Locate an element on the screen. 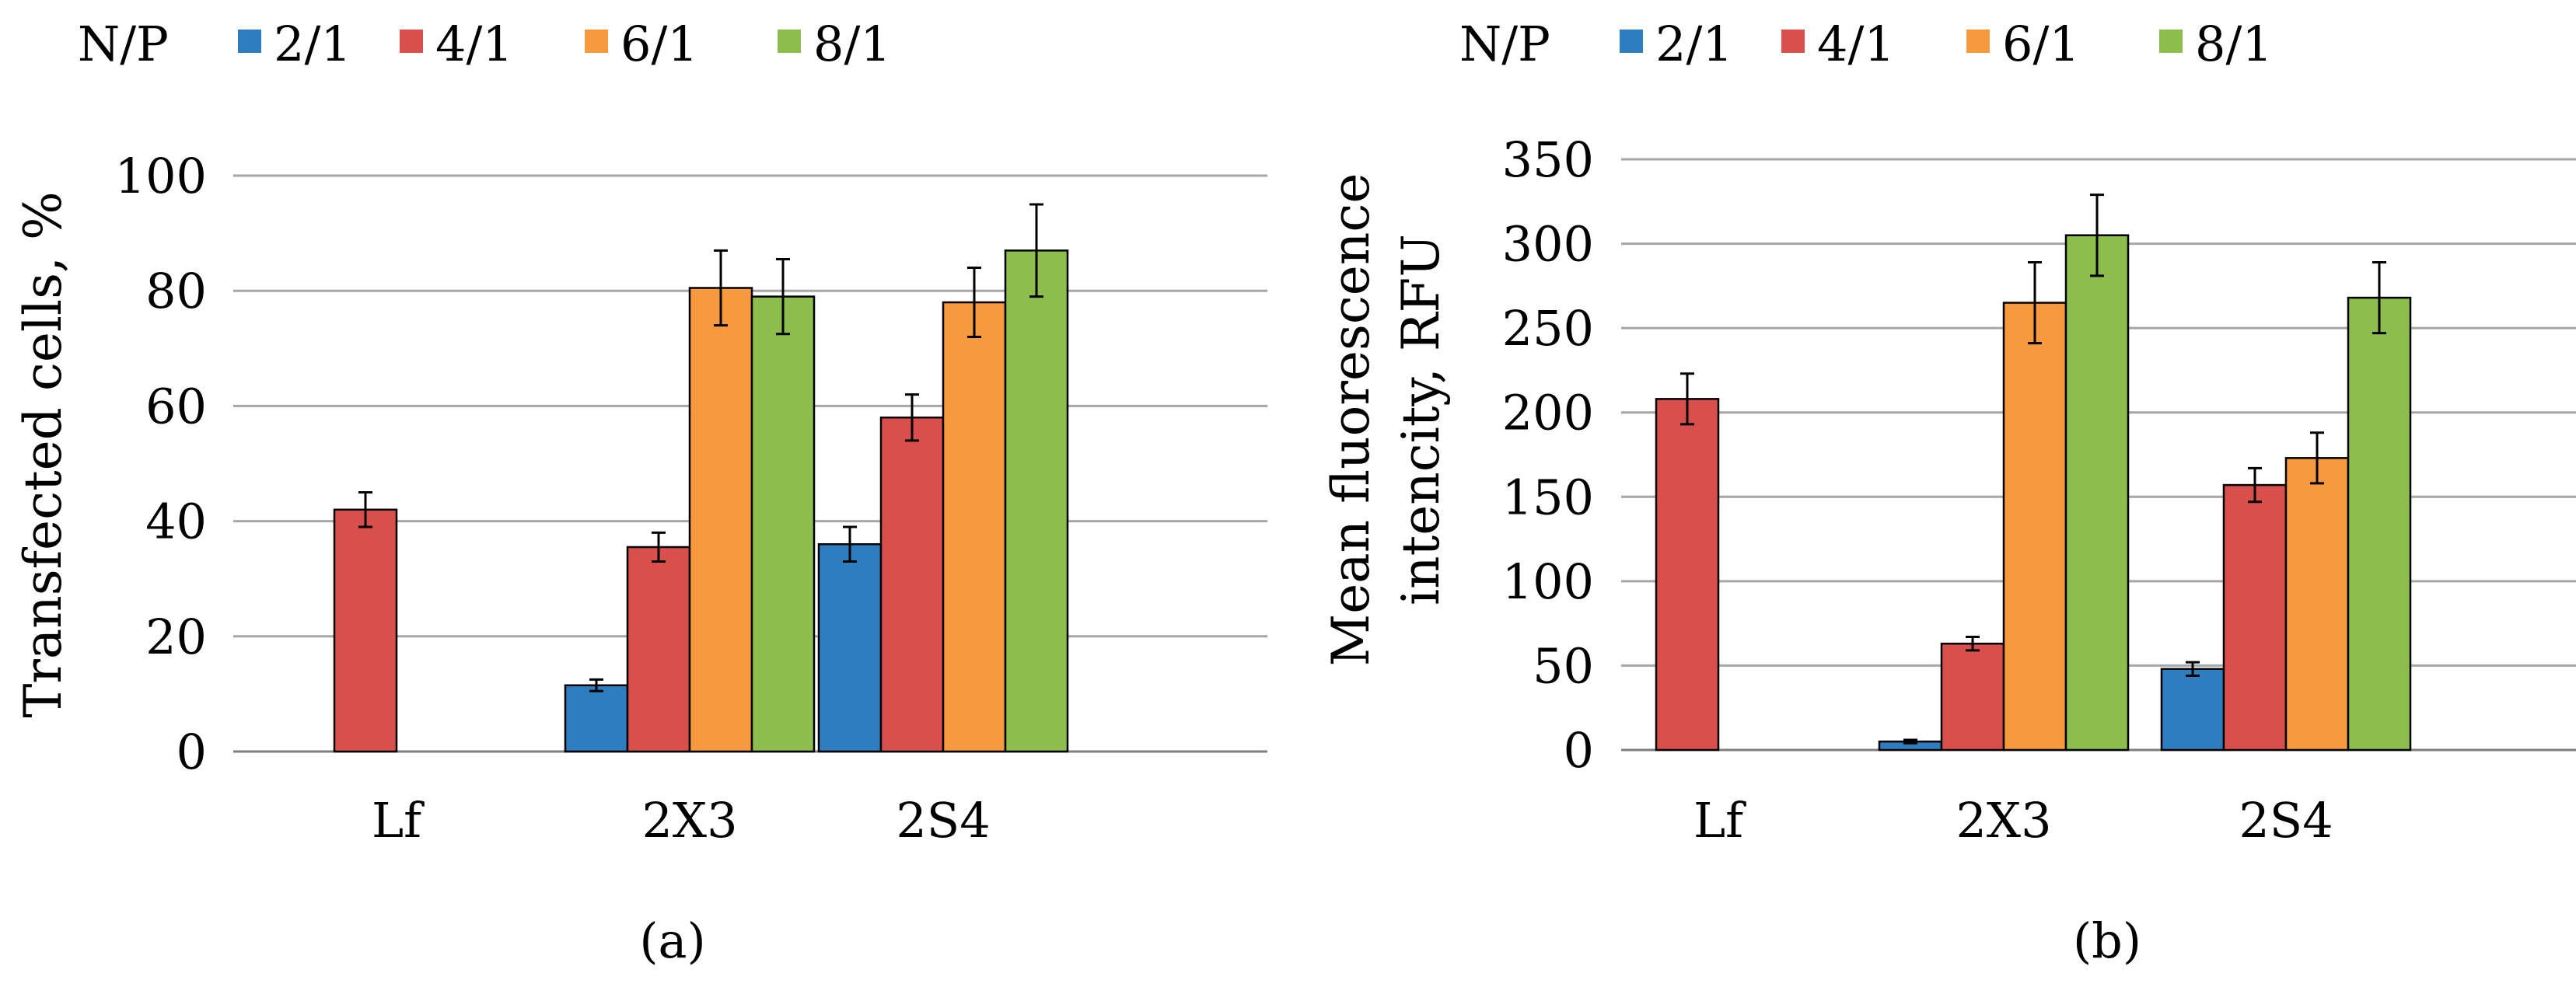 The width and height of the screenshot is (2576, 987). y-tick-label: 50 is located at coordinates (1563, 665).